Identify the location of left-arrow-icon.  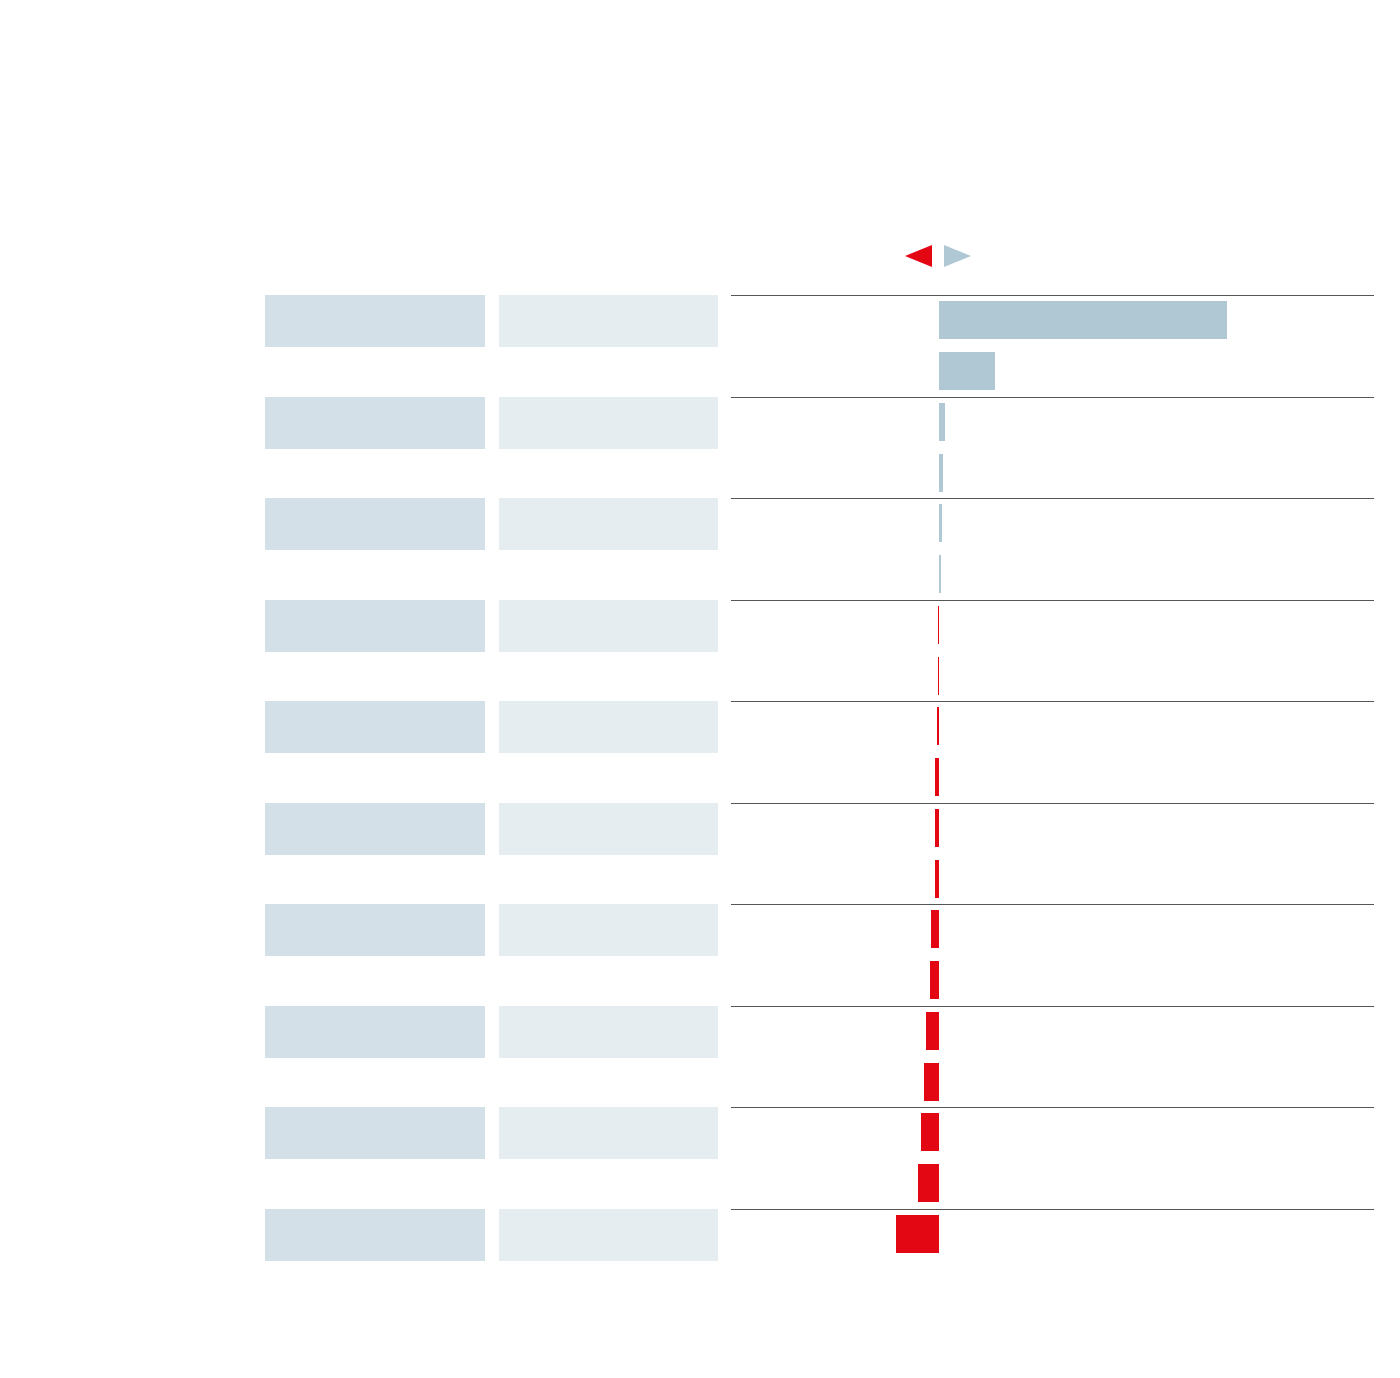
(918, 256).